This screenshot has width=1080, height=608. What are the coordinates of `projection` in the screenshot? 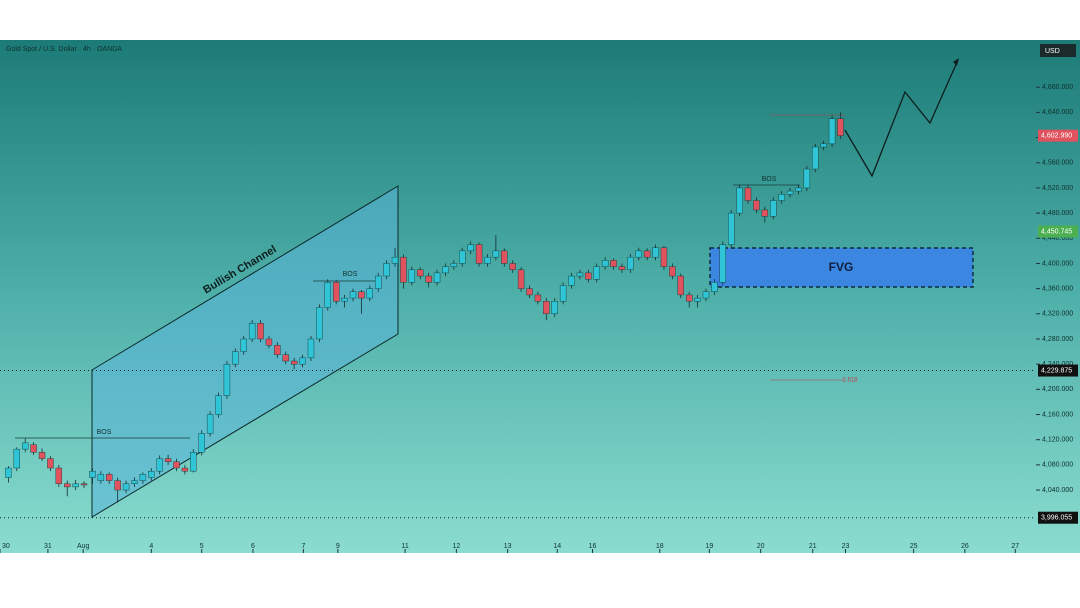 It's located at (901, 118).